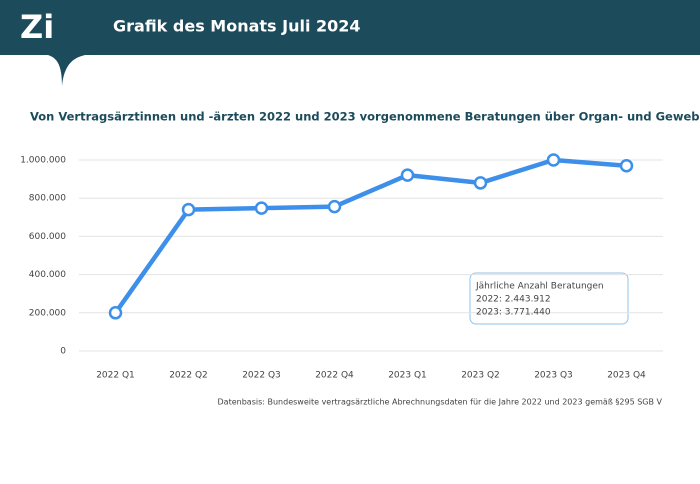 This screenshot has width=700, height=484. Describe the element at coordinates (115, 376) in the screenshot. I see `x-tick-label: 2022 Q1` at that location.